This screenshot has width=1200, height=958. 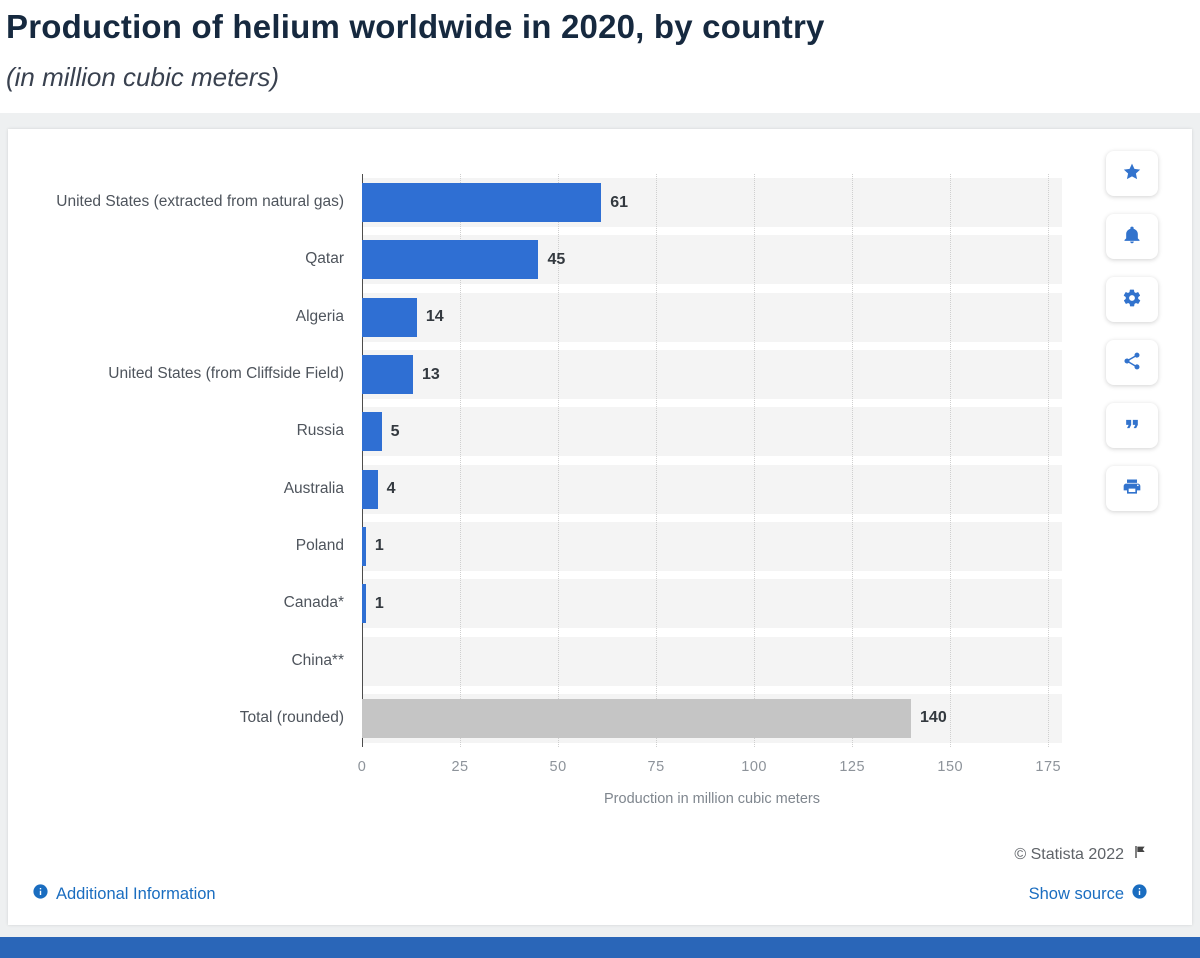 What do you see at coordinates (319, 545) in the screenshot?
I see `category-label: Poland` at bounding box center [319, 545].